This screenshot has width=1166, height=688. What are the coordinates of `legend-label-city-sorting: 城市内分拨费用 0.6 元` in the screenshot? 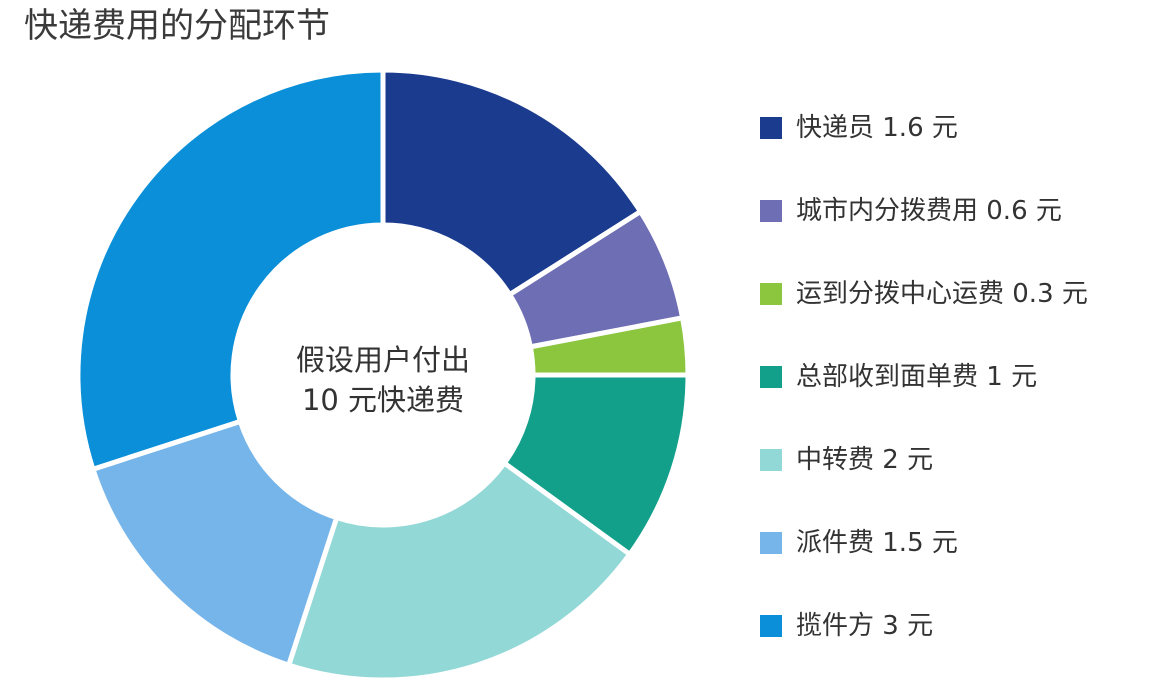 It's located at (929, 211).